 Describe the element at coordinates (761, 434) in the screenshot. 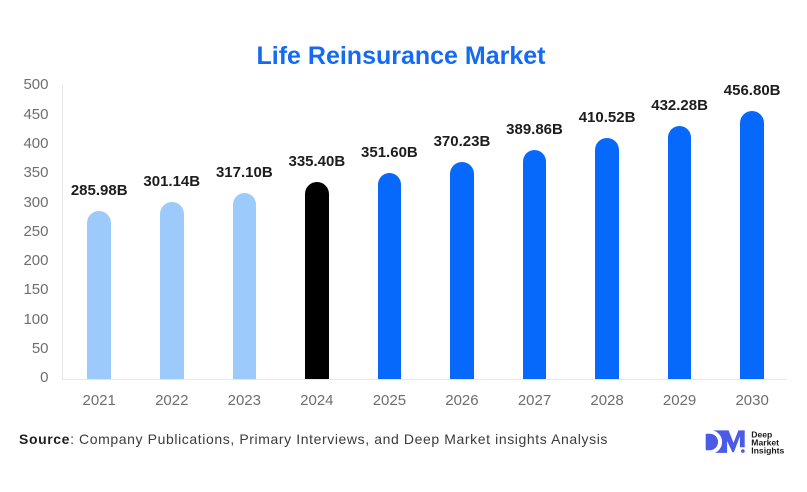

I see `svg-text: Deep` at that location.